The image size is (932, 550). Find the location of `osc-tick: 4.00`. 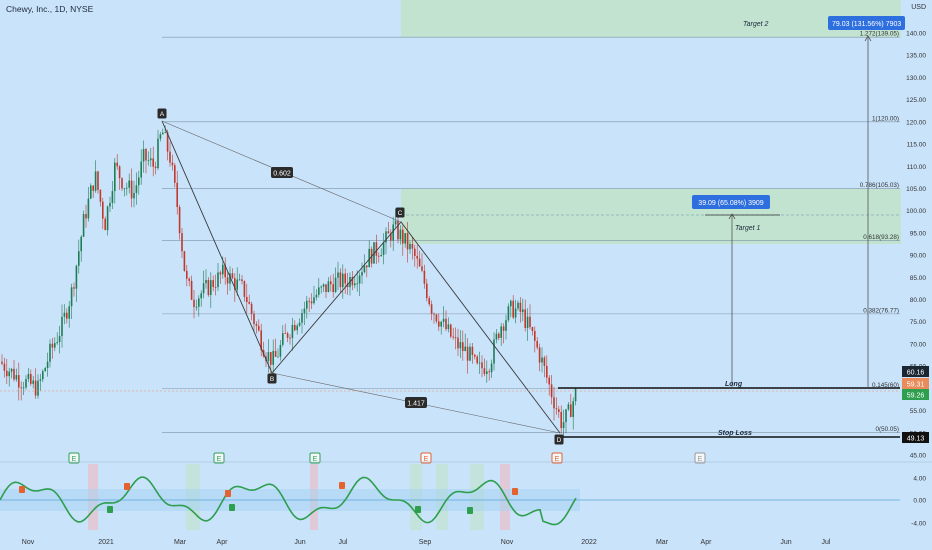

osc-tick: 4.00 is located at coordinates (919, 479).